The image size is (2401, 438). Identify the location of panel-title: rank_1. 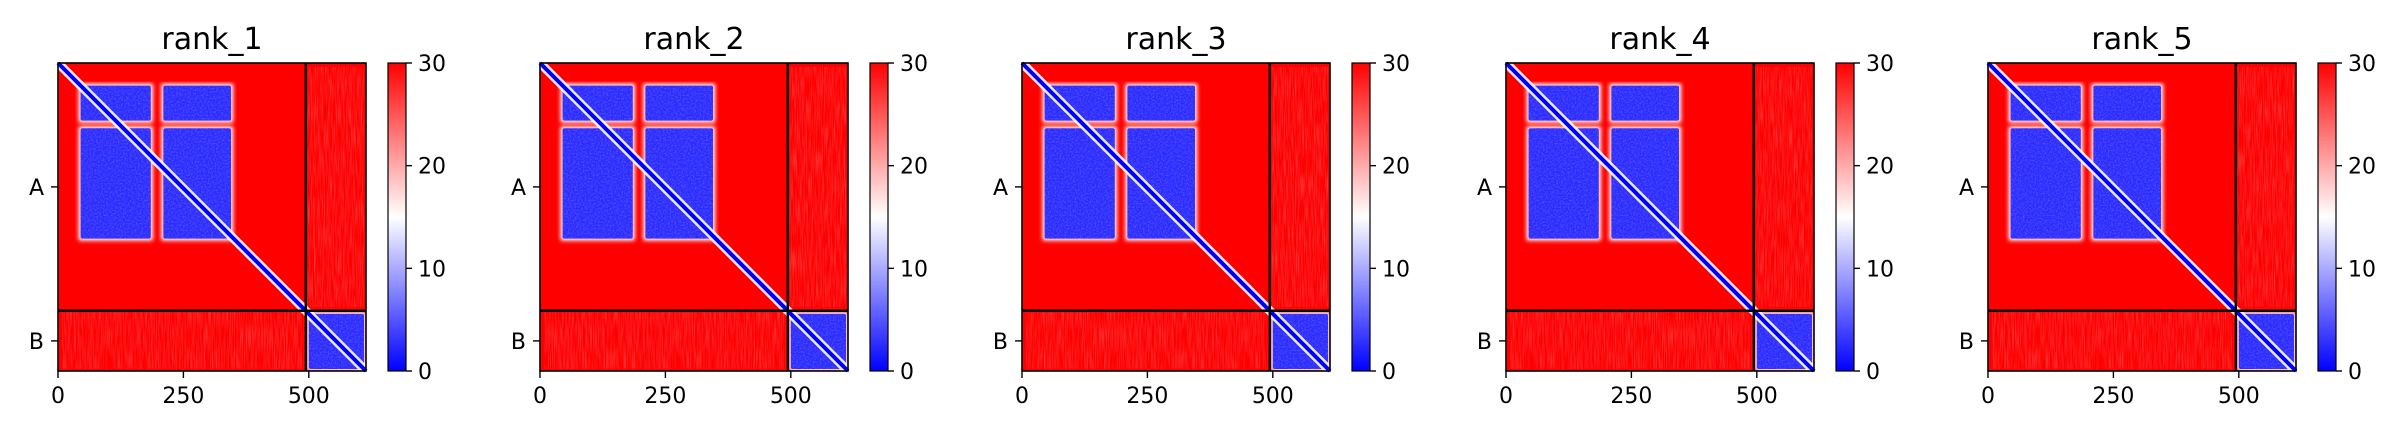
(211, 39).